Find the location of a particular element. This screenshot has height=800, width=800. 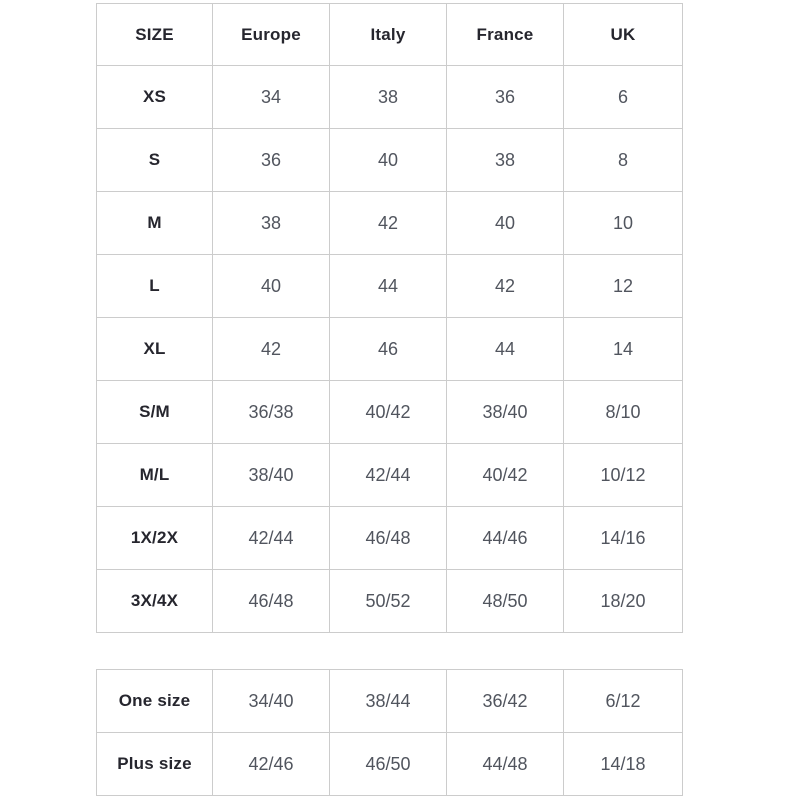

size-value-uk: 10 is located at coordinates (623, 223).